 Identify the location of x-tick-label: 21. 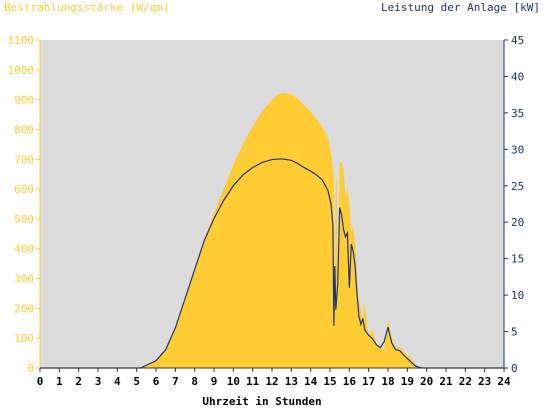
(446, 381).